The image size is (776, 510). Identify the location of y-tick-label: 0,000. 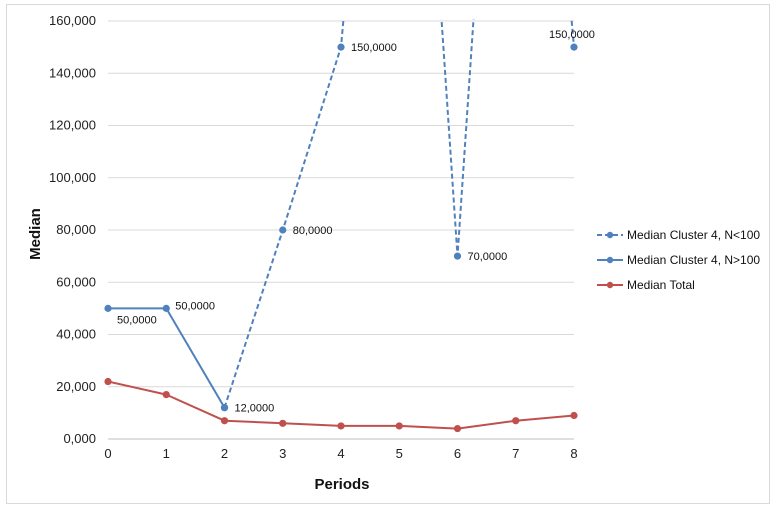
(79, 438).